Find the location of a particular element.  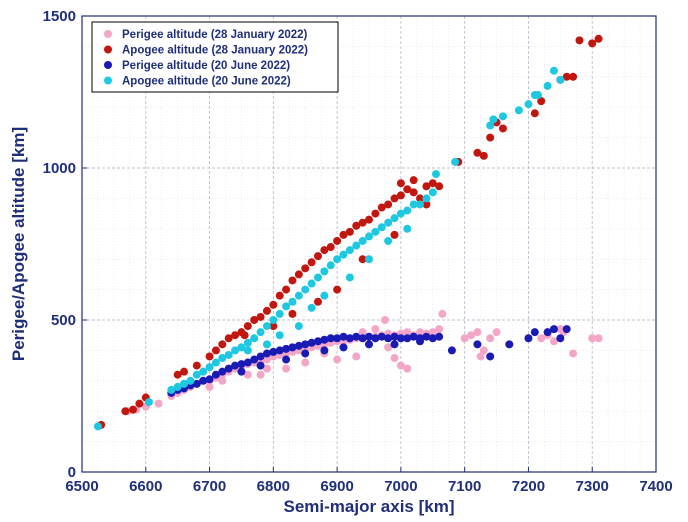

x-tick-label: 6900 is located at coordinates (336, 486).